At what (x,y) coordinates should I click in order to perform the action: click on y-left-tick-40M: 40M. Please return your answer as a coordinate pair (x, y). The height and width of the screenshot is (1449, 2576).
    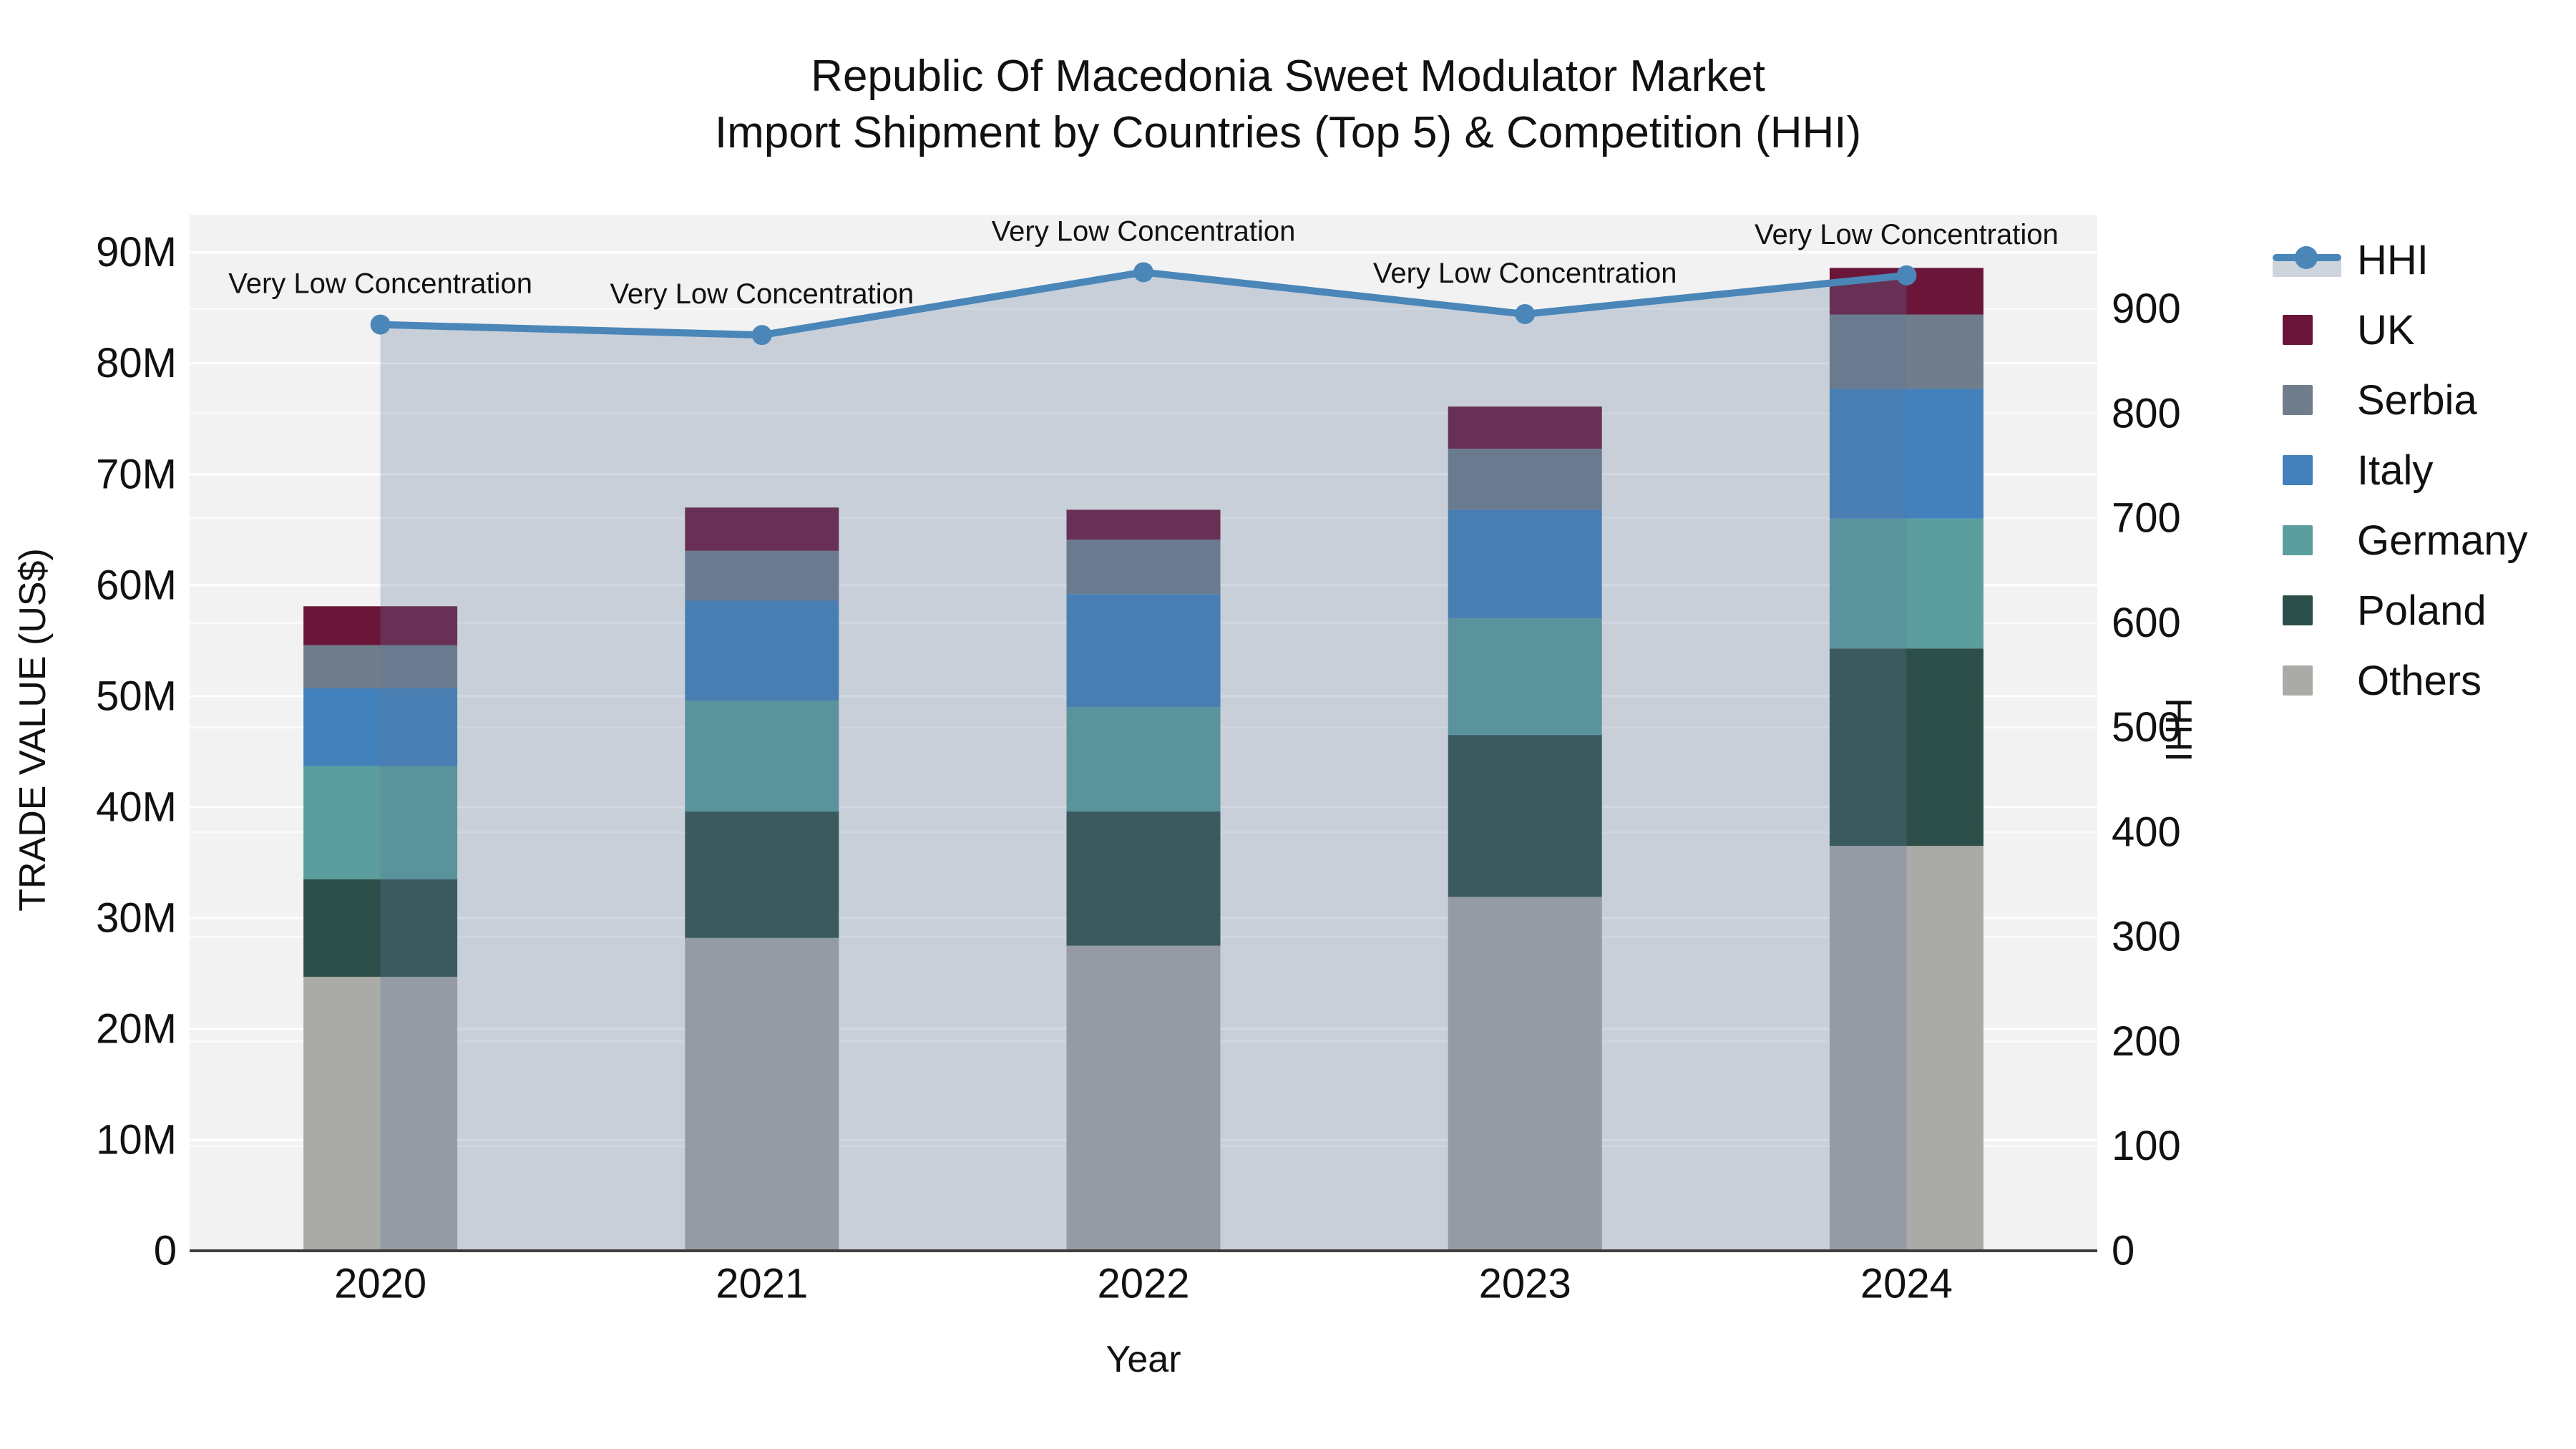
    Looking at the image, I should click on (136, 807).